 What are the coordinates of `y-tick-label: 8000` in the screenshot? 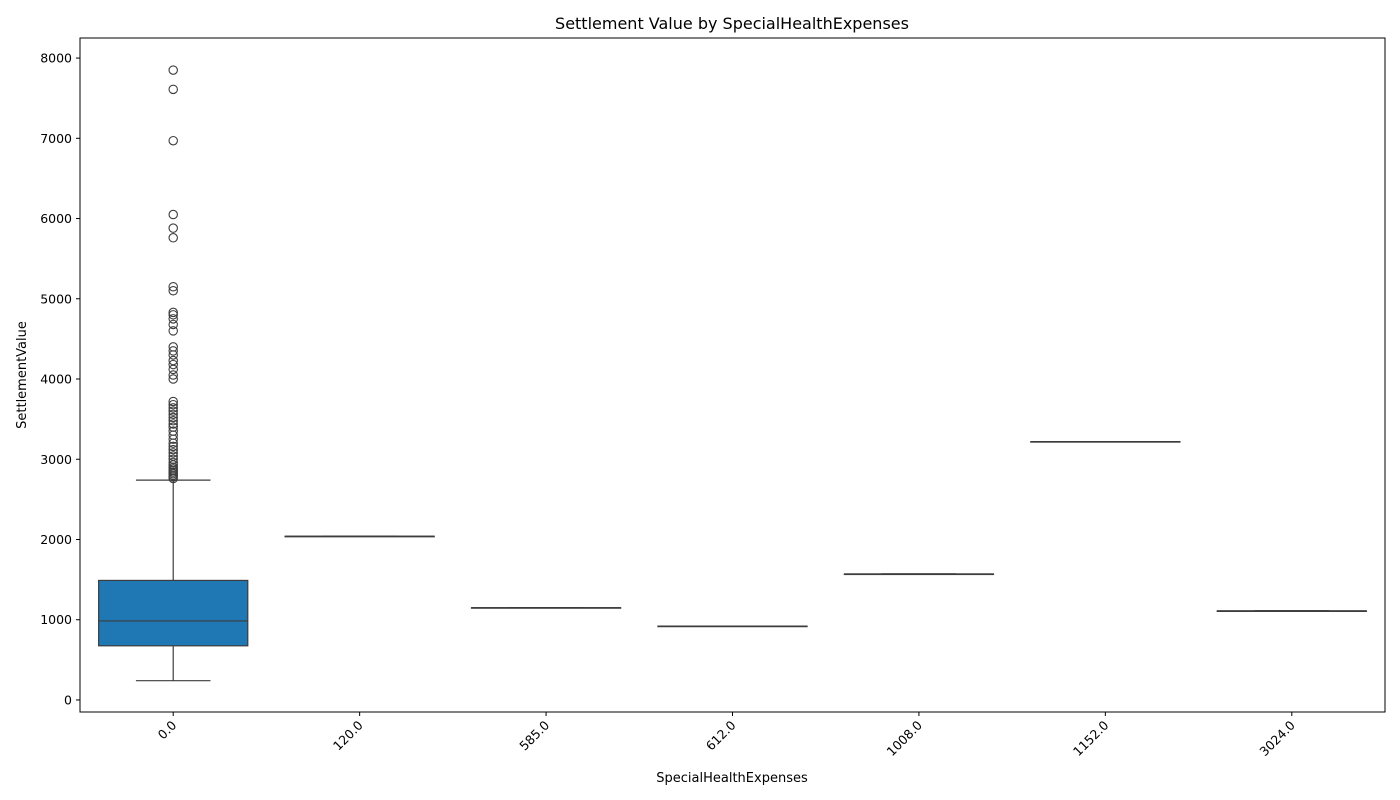 It's located at (56, 58).